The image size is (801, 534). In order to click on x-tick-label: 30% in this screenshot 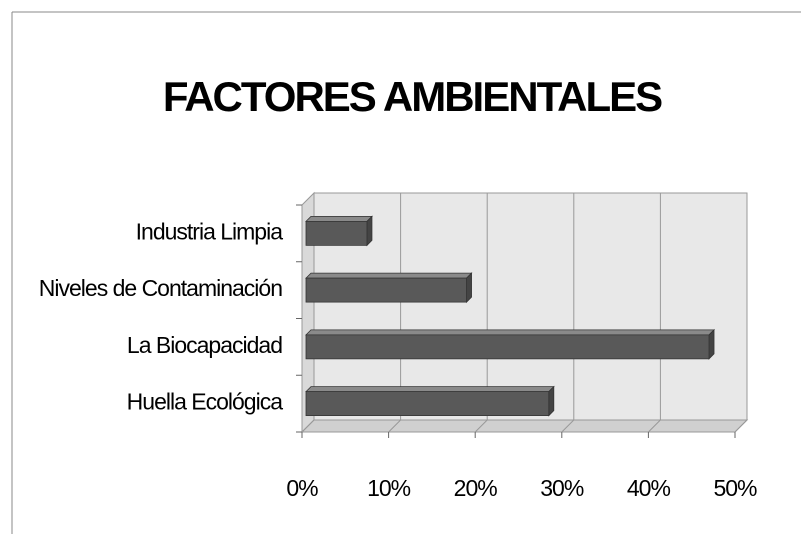, I will do `click(562, 488)`.